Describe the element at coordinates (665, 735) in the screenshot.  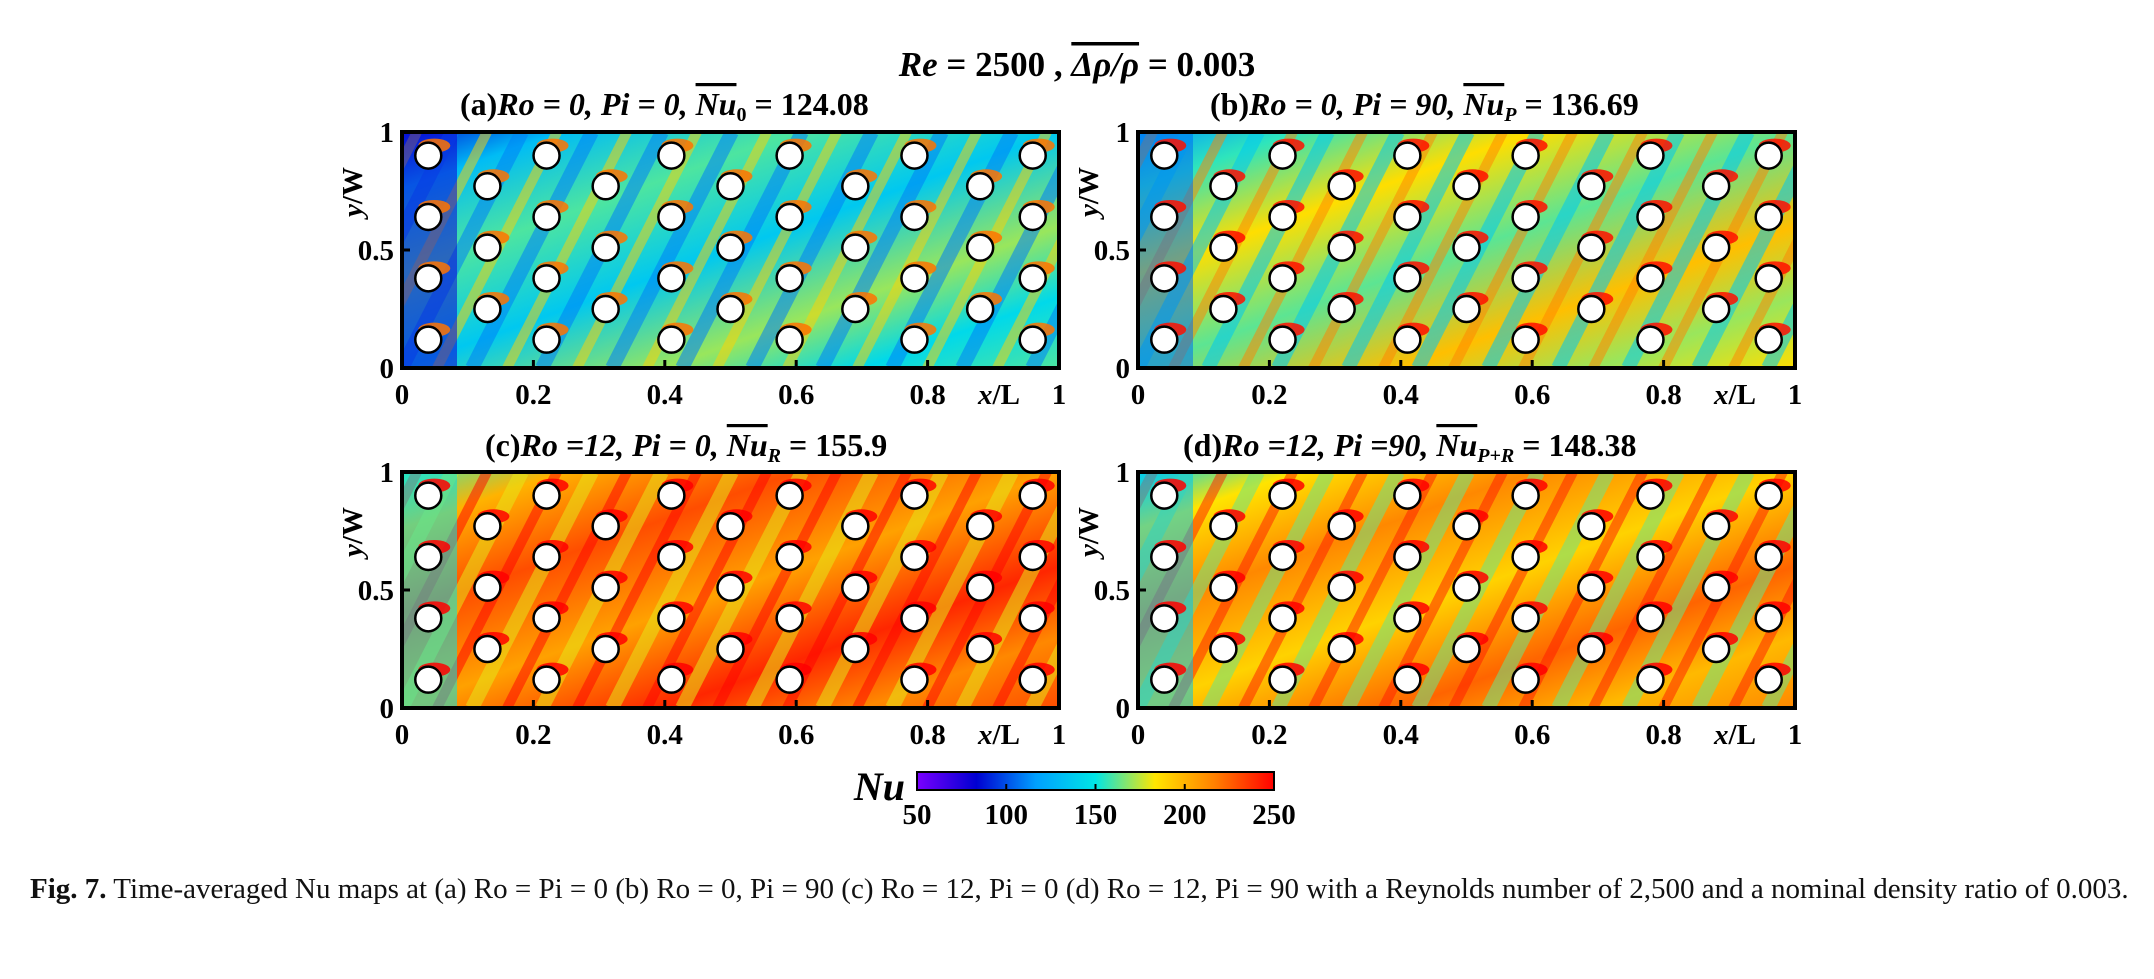
I see `x-tick-label: 0.4` at that location.